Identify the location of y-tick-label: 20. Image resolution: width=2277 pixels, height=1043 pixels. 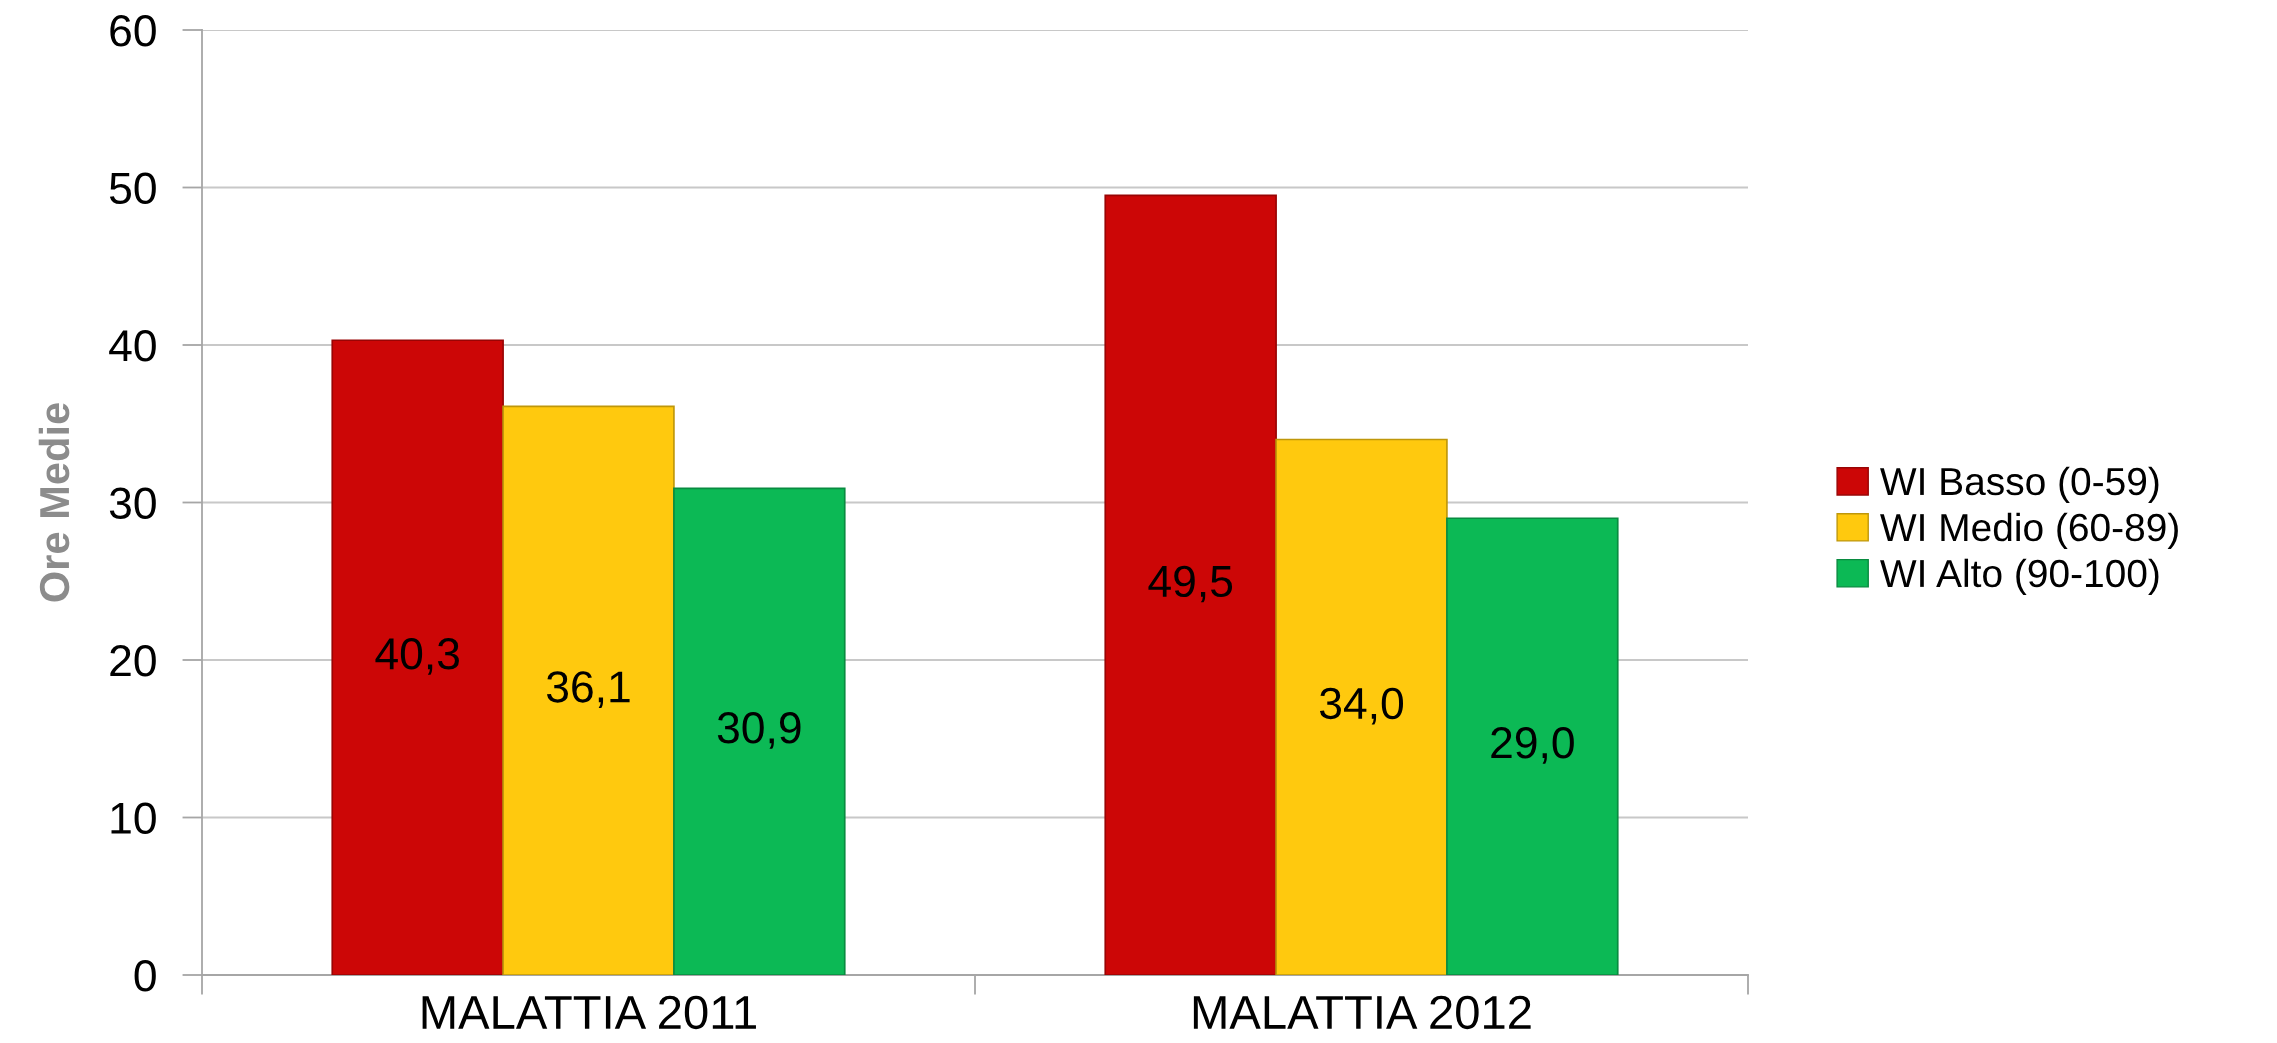
(133, 661).